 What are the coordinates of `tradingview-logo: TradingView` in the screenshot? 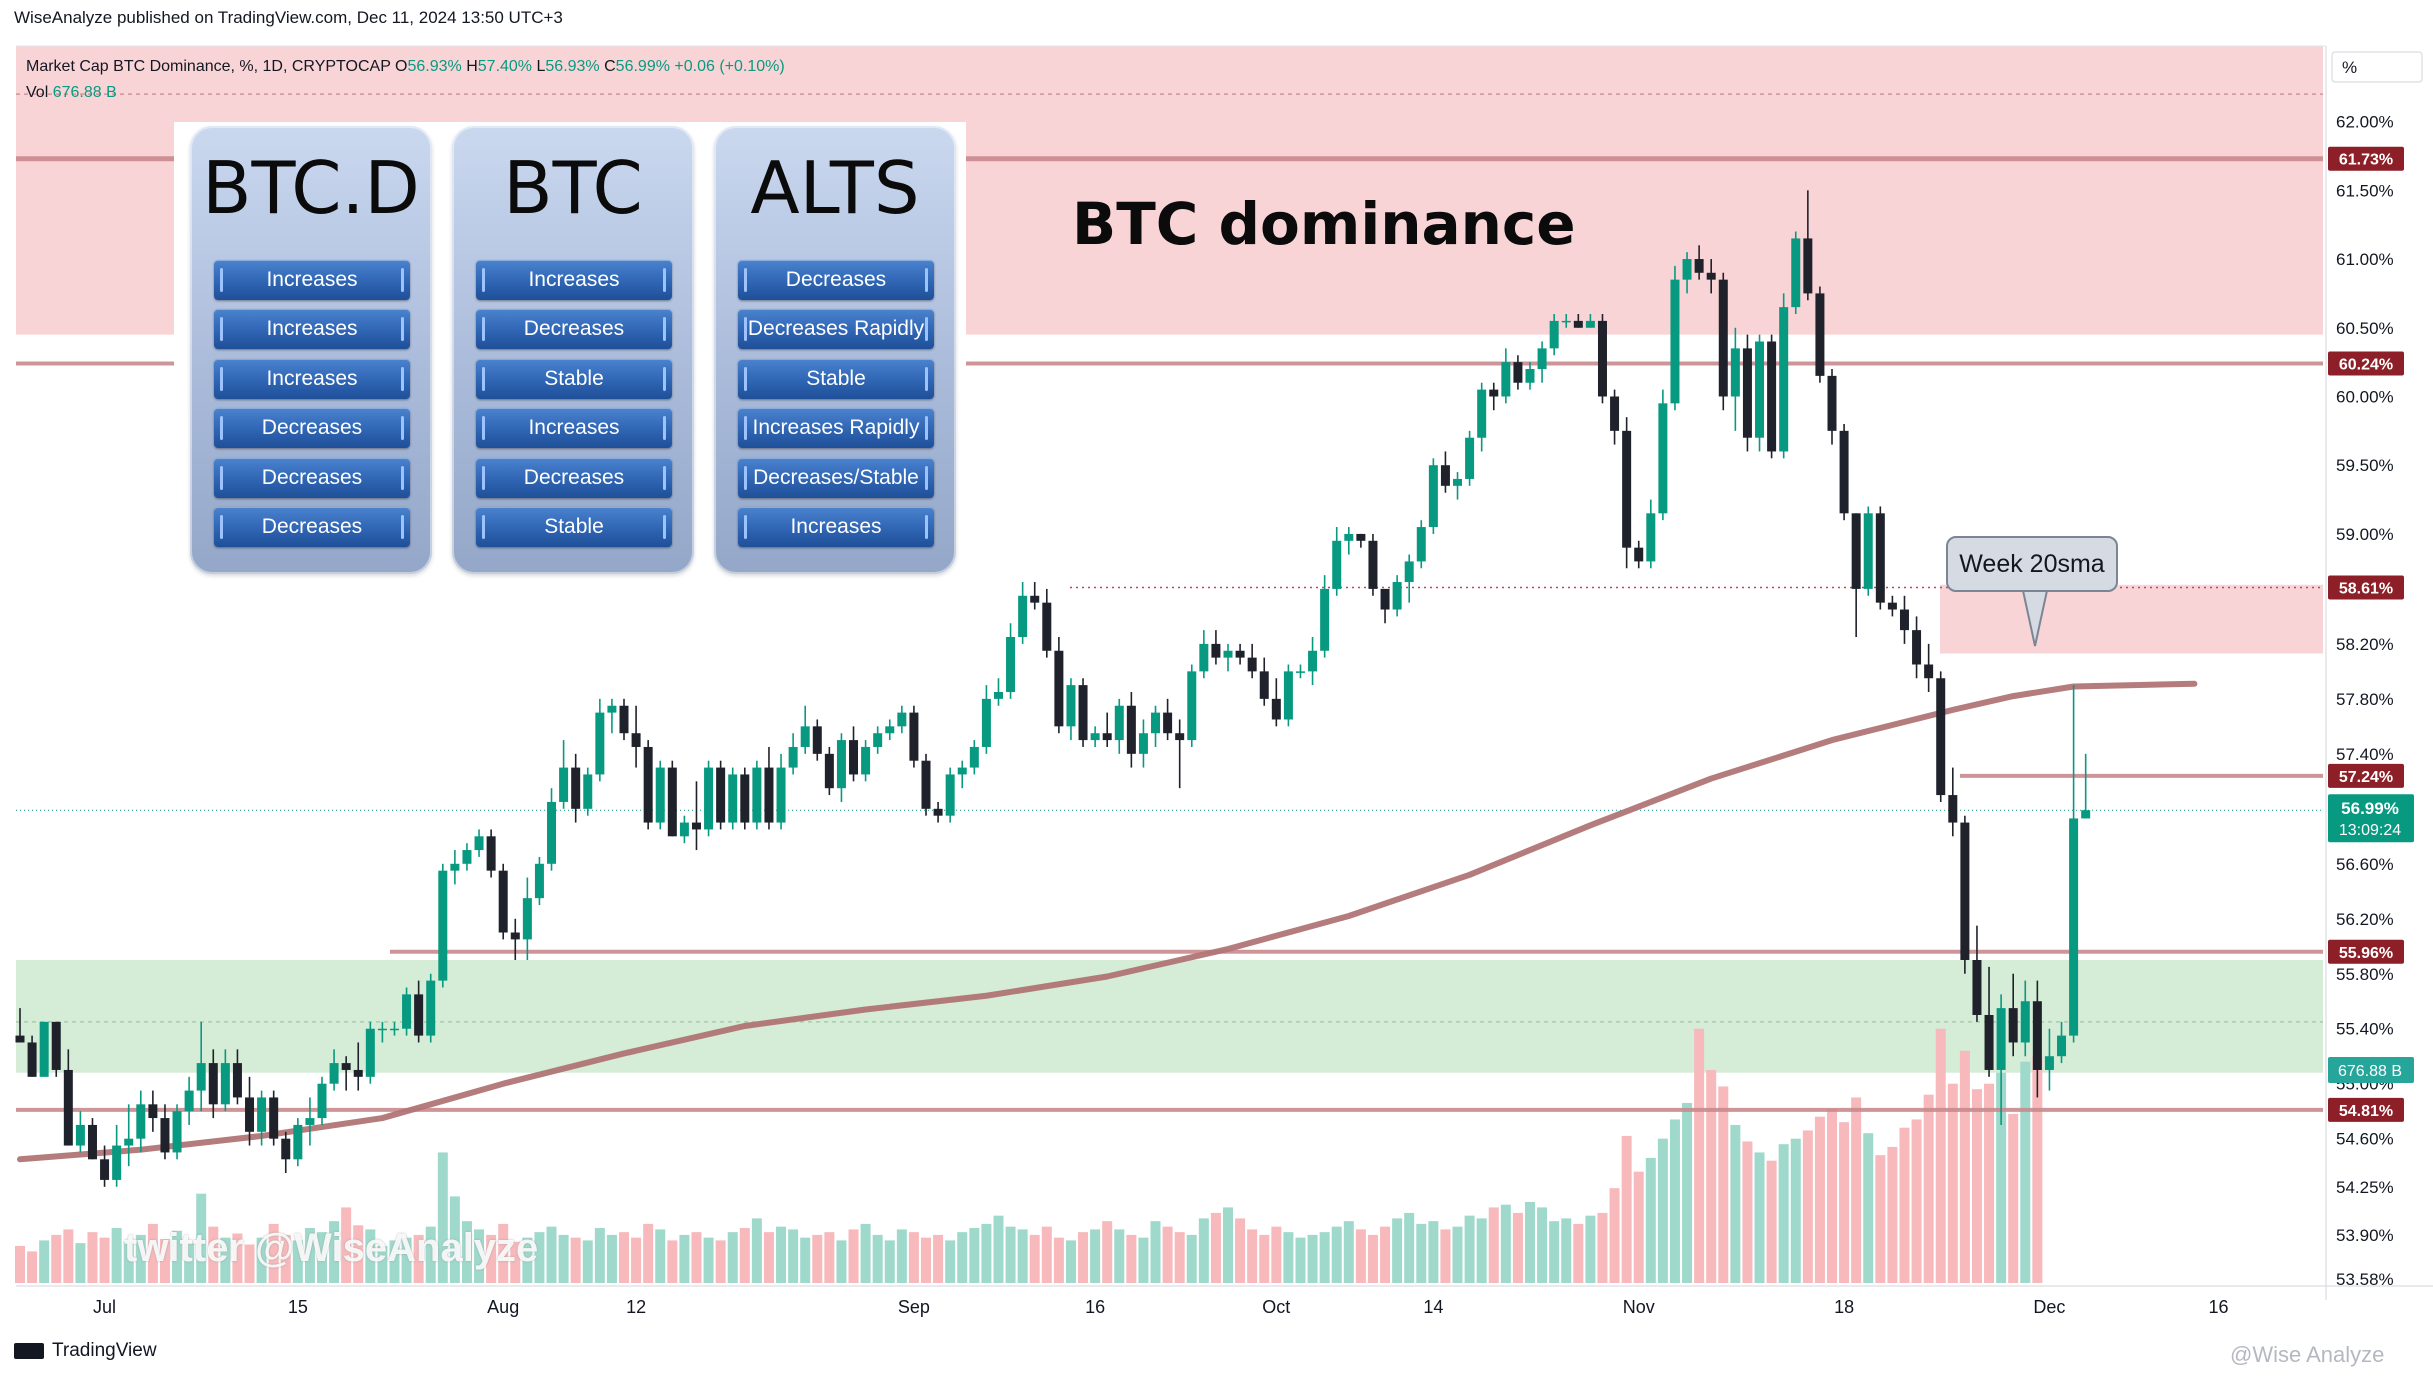 It's located at (85, 1351).